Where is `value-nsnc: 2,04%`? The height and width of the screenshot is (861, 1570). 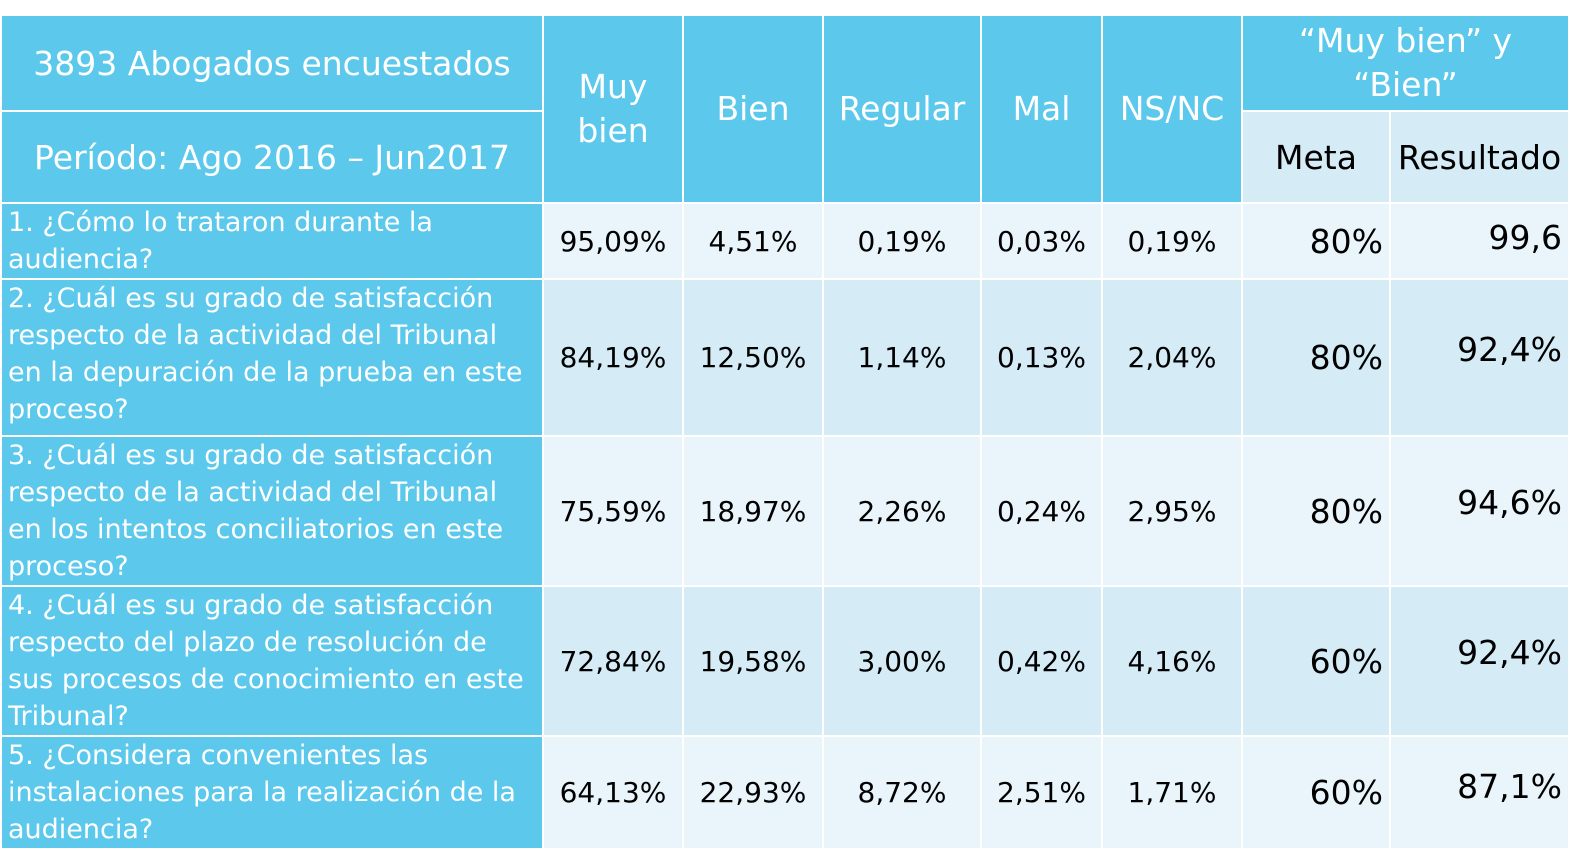
value-nsnc: 2,04% is located at coordinates (1172, 357).